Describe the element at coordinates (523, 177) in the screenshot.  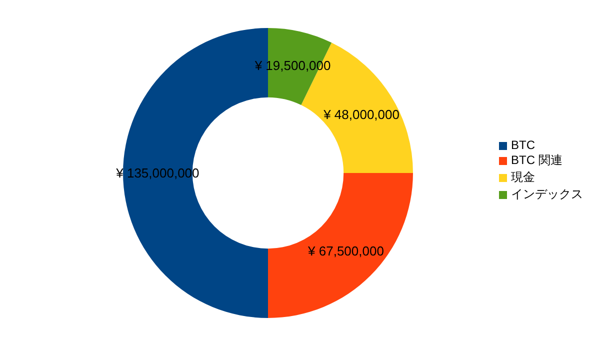
I see `legend-label: 現金` at that location.